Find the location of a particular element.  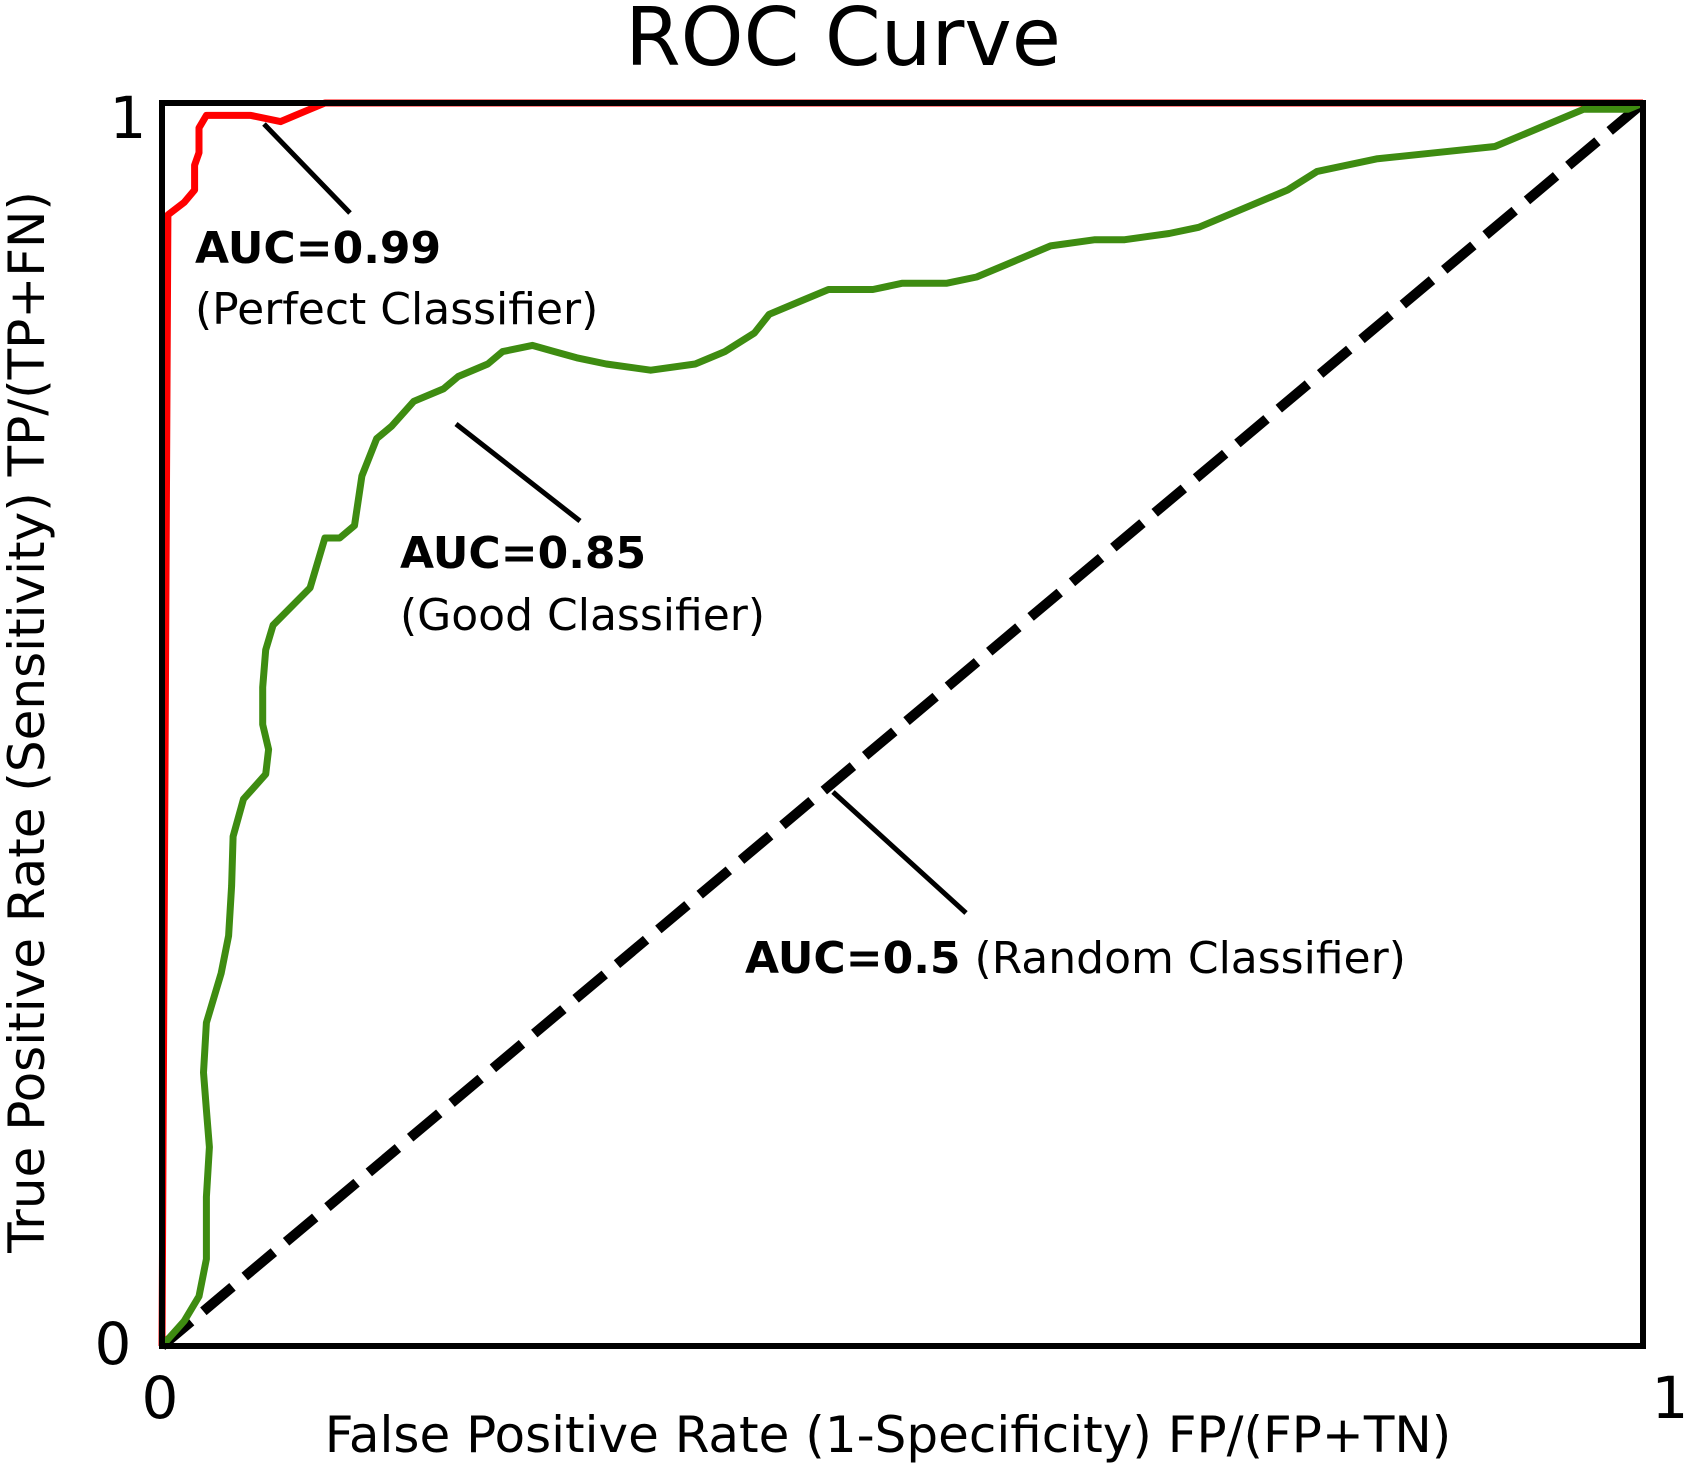

annotation-desc-random: (Random Classifier) is located at coordinates (1190, 958).